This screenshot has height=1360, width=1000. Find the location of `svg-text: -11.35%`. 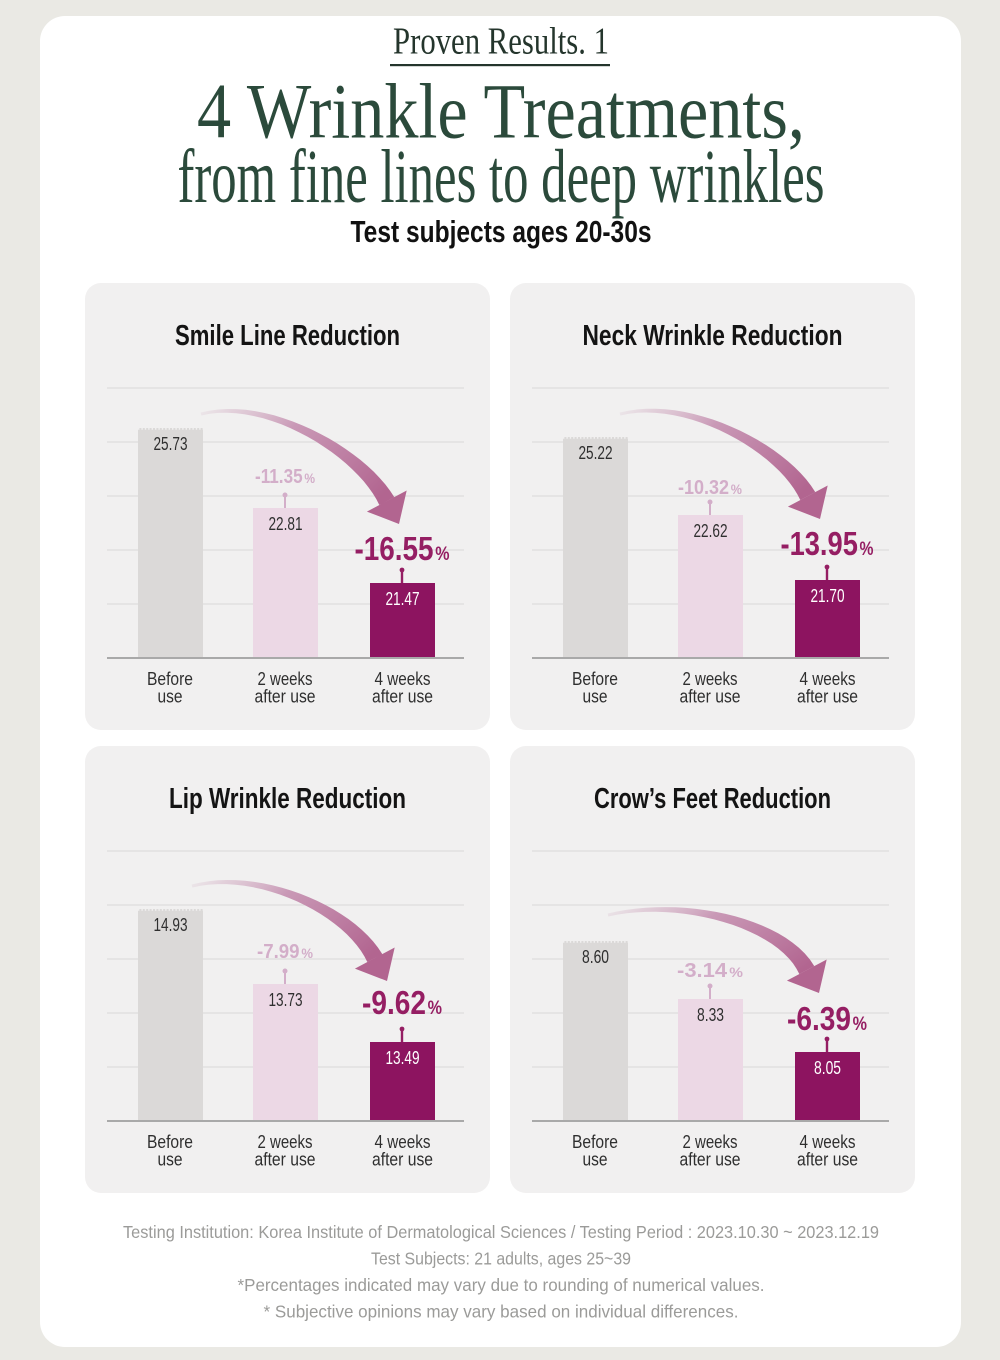

svg-text: -11.35% is located at coordinates (285, 477).